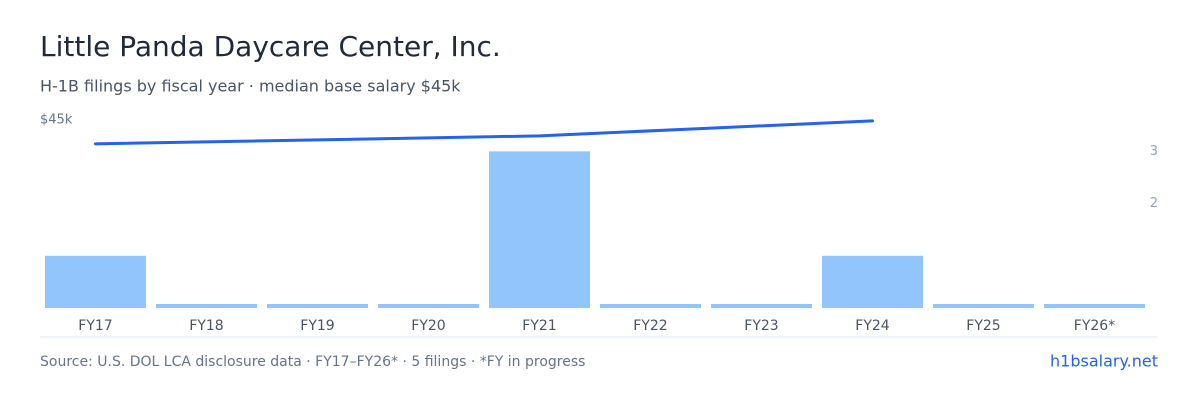 Image resolution: width=1200 pixels, height=400 pixels. What do you see at coordinates (484, 132) in the screenshot?
I see `salary-line` at bounding box center [484, 132].